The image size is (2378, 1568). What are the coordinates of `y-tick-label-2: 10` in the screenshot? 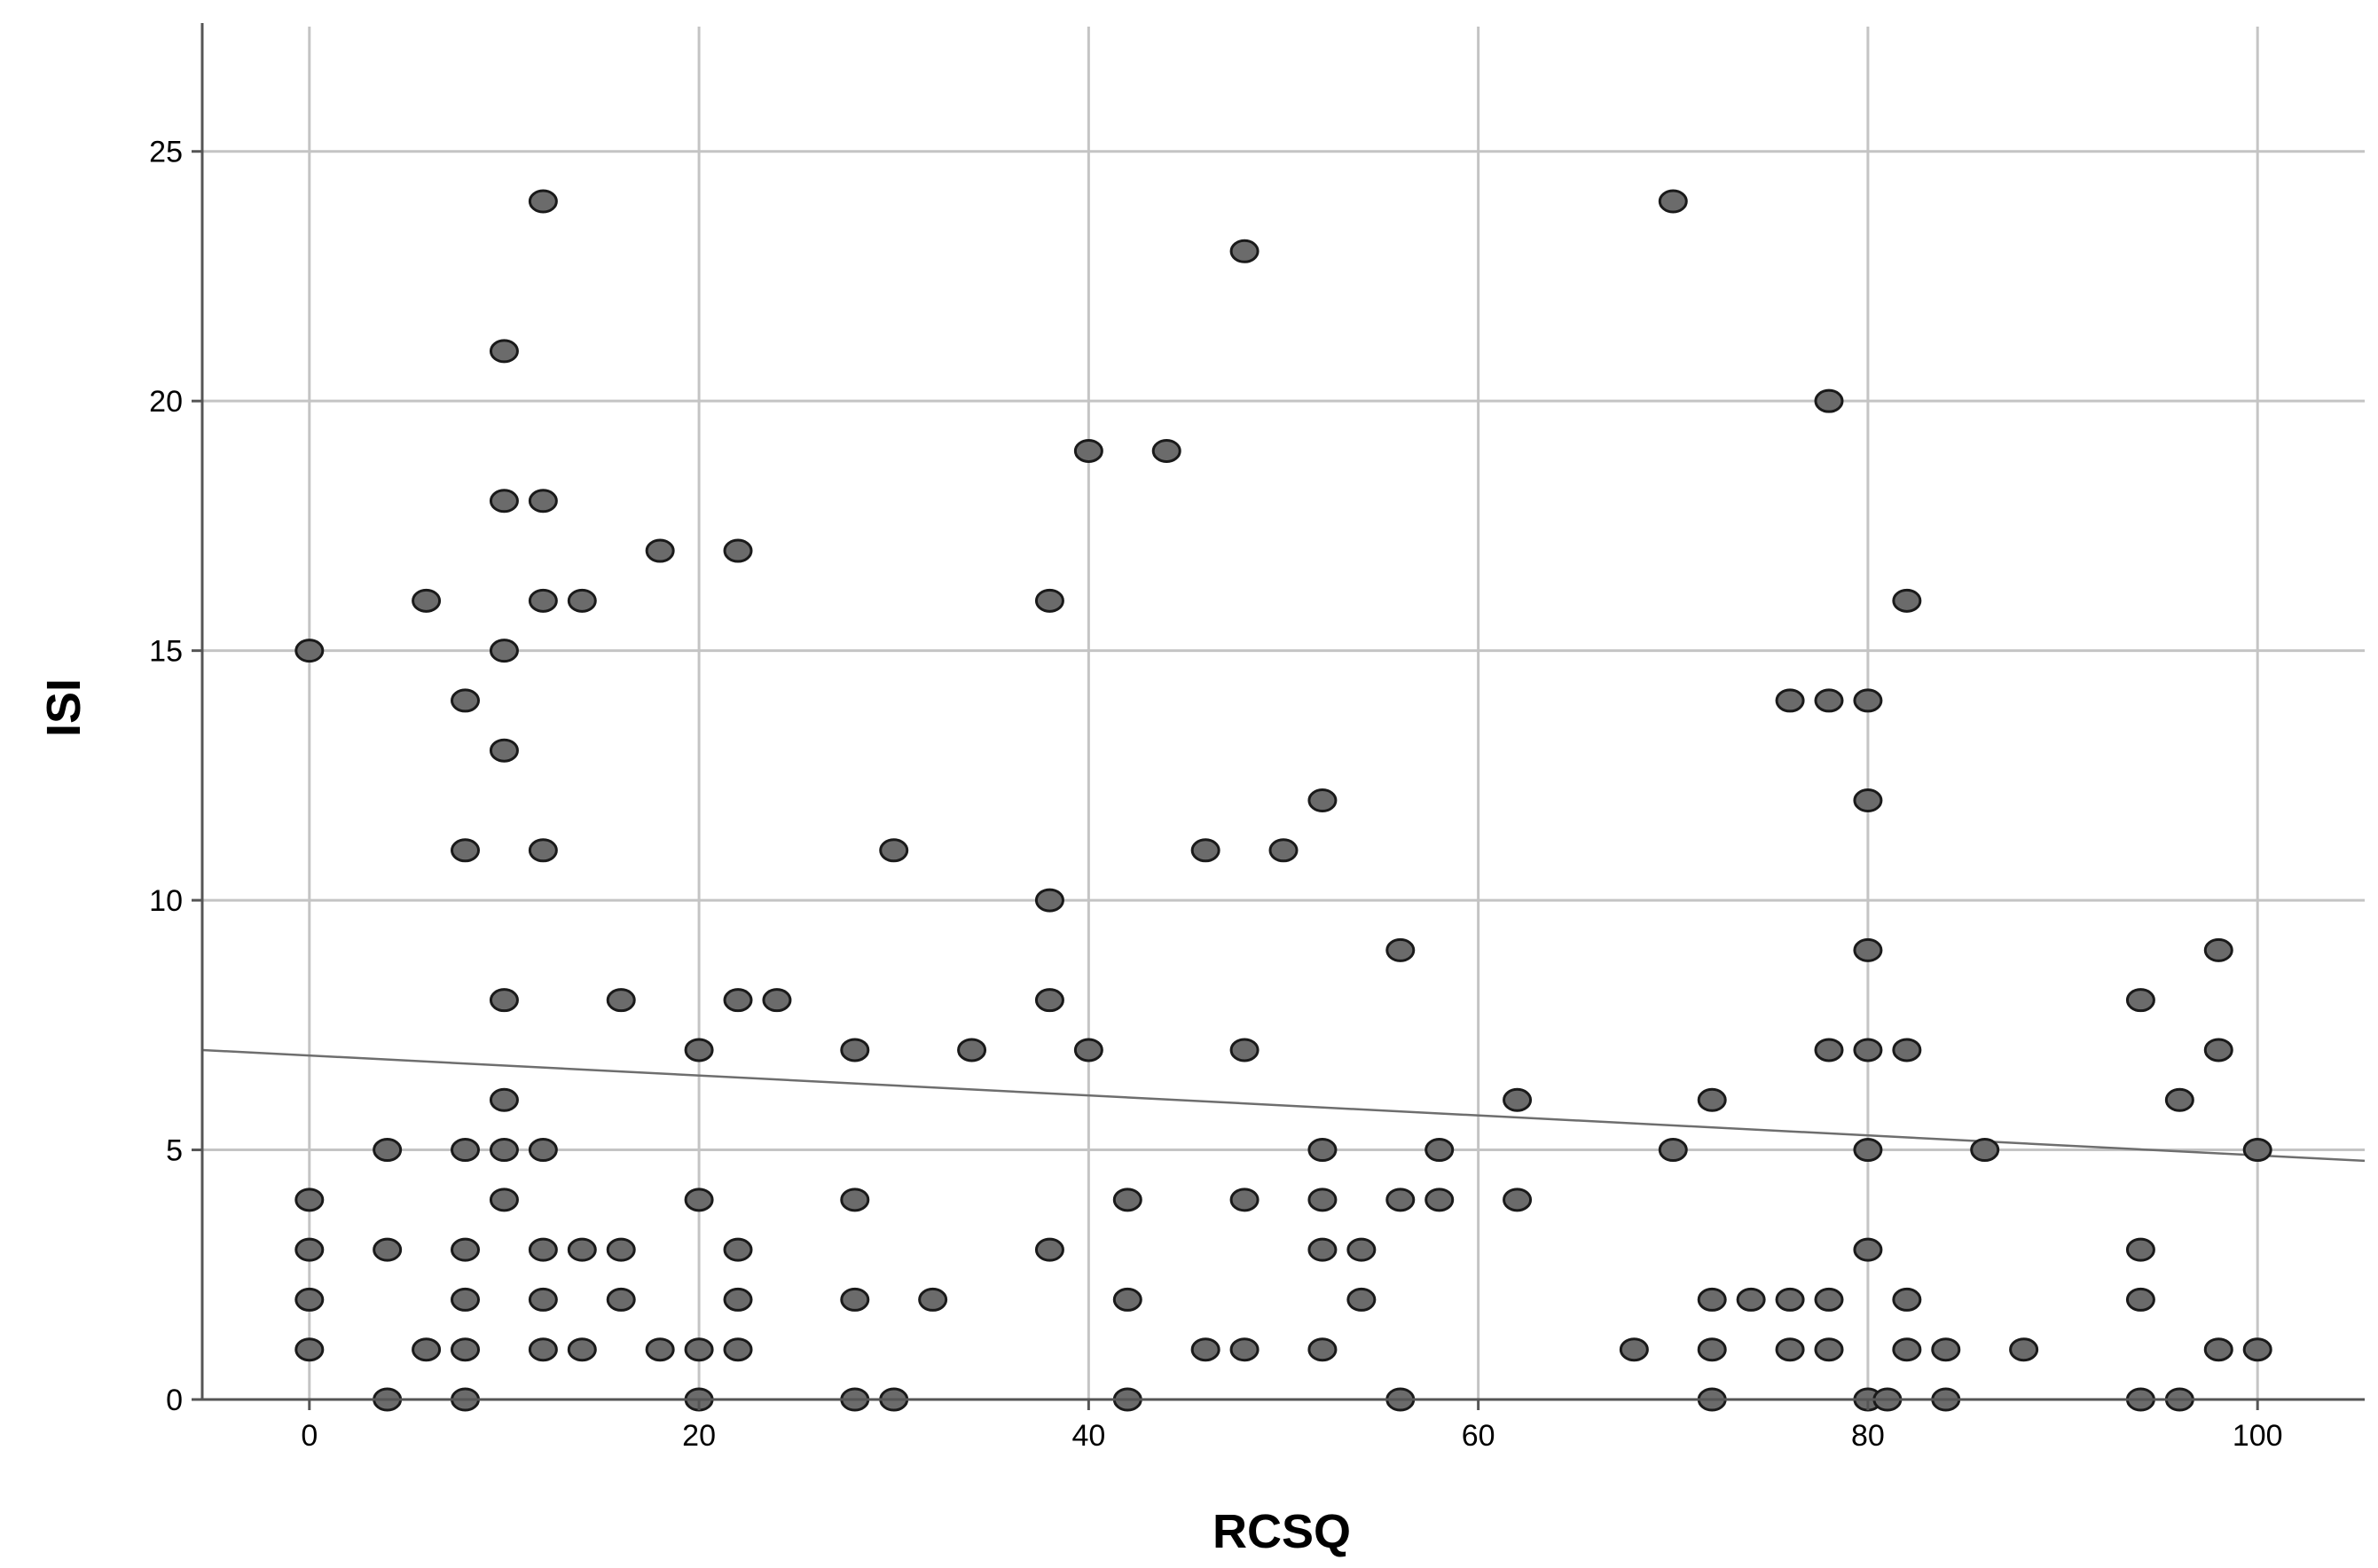 It's located at (166, 901).